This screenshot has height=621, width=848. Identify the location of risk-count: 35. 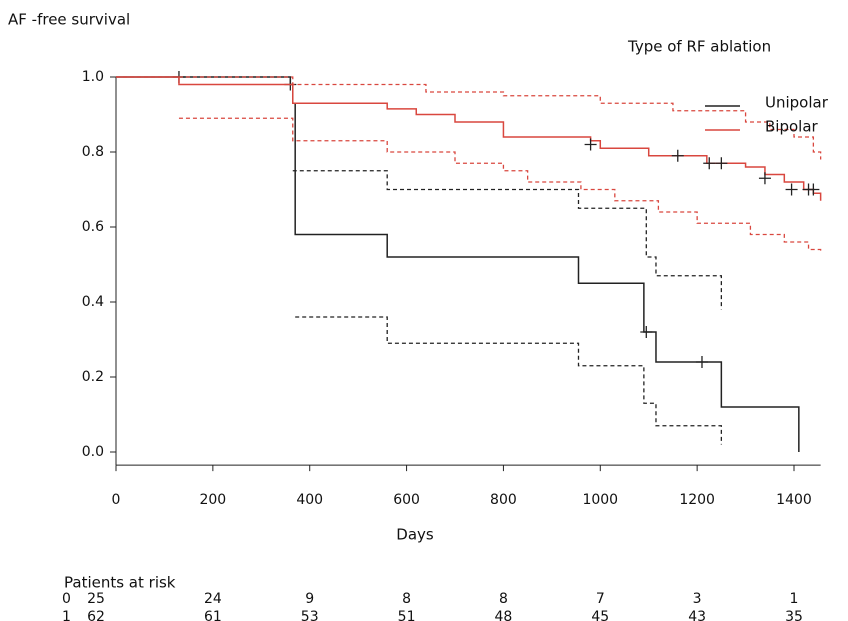
(794, 615).